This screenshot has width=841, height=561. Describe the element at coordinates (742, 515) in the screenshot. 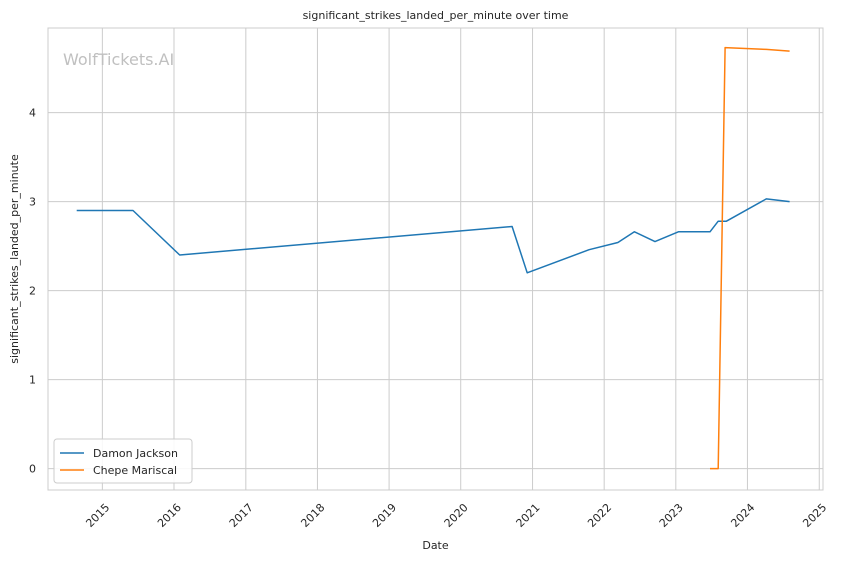

I see `x-tick-label: 2024` at that location.